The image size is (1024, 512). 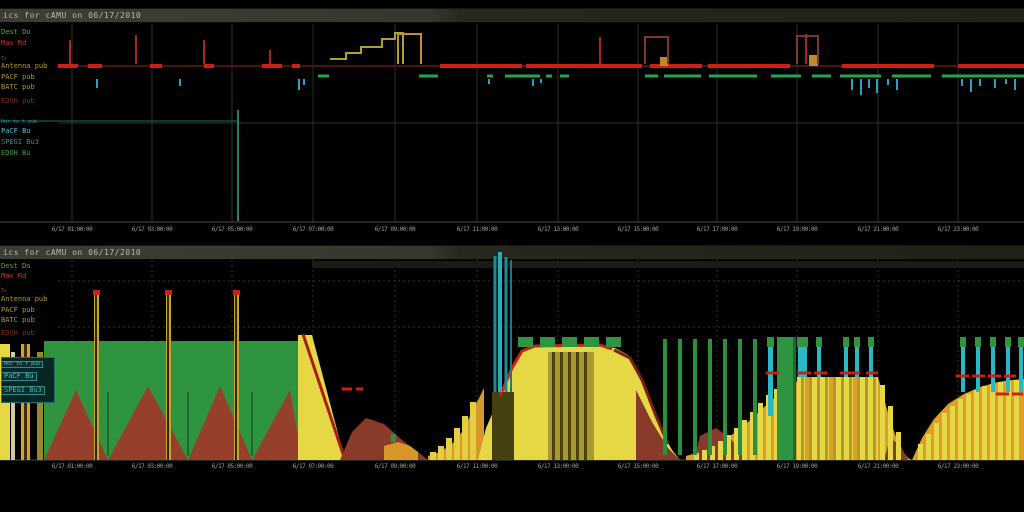 What do you see at coordinates (72, 15) in the screenshot?
I see `top-panel-title: ics for cAMU on 06/17/2010` at bounding box center [72, 15].